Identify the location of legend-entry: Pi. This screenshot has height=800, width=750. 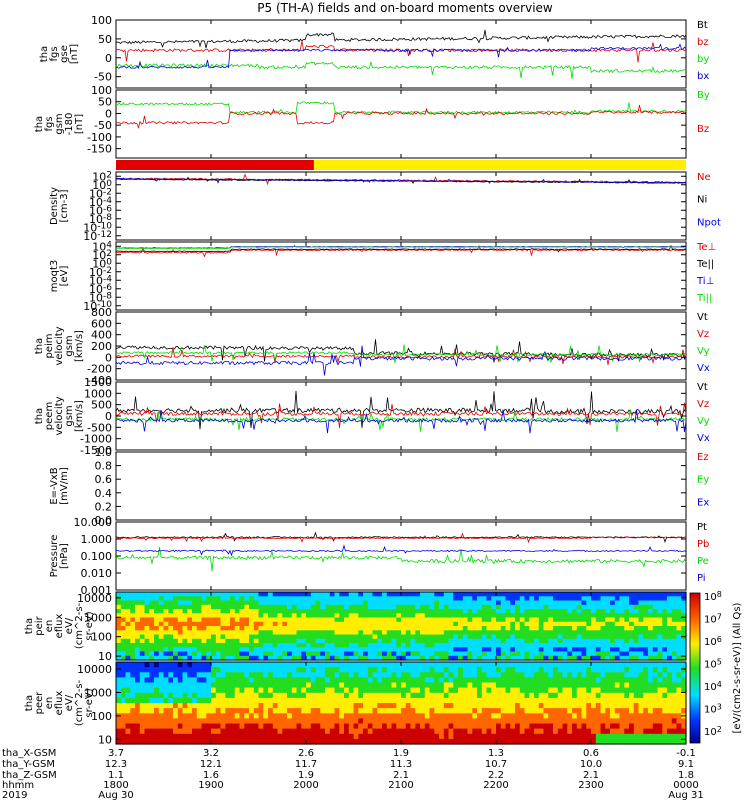
(701, 578).